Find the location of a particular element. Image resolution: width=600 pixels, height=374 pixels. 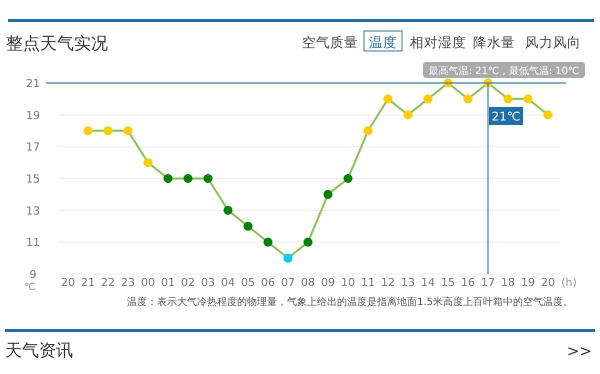

y-tick-label: 19 is located at coordinates (33, 115).